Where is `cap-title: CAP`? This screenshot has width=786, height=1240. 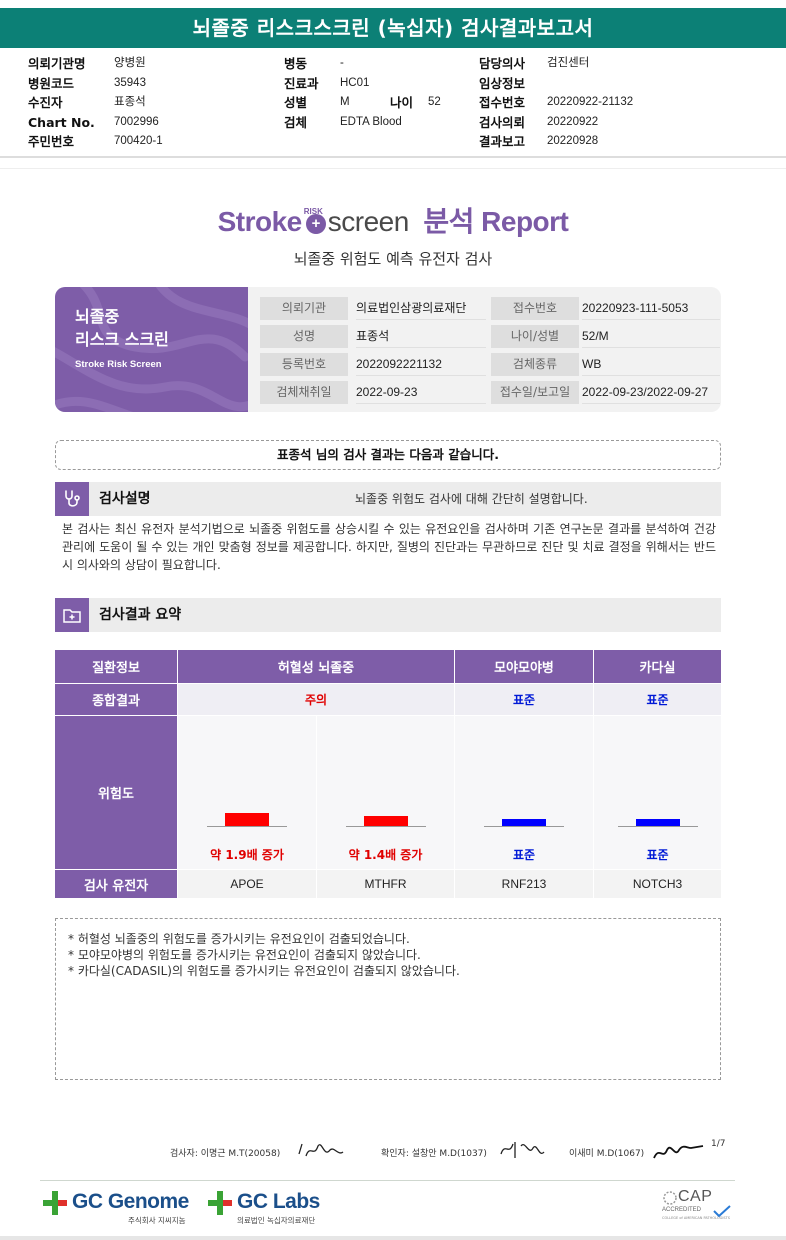
cap-title: CAP is located at coordinates (695, 1196).